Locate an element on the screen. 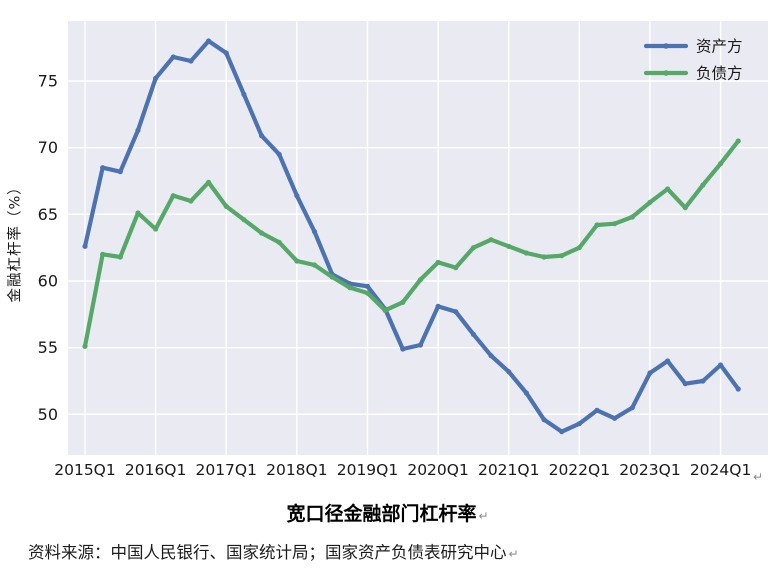 The width and height of the screenshot is (775, 585). x-tick-label: 2018Q1 is located at coordinates (297, 470).